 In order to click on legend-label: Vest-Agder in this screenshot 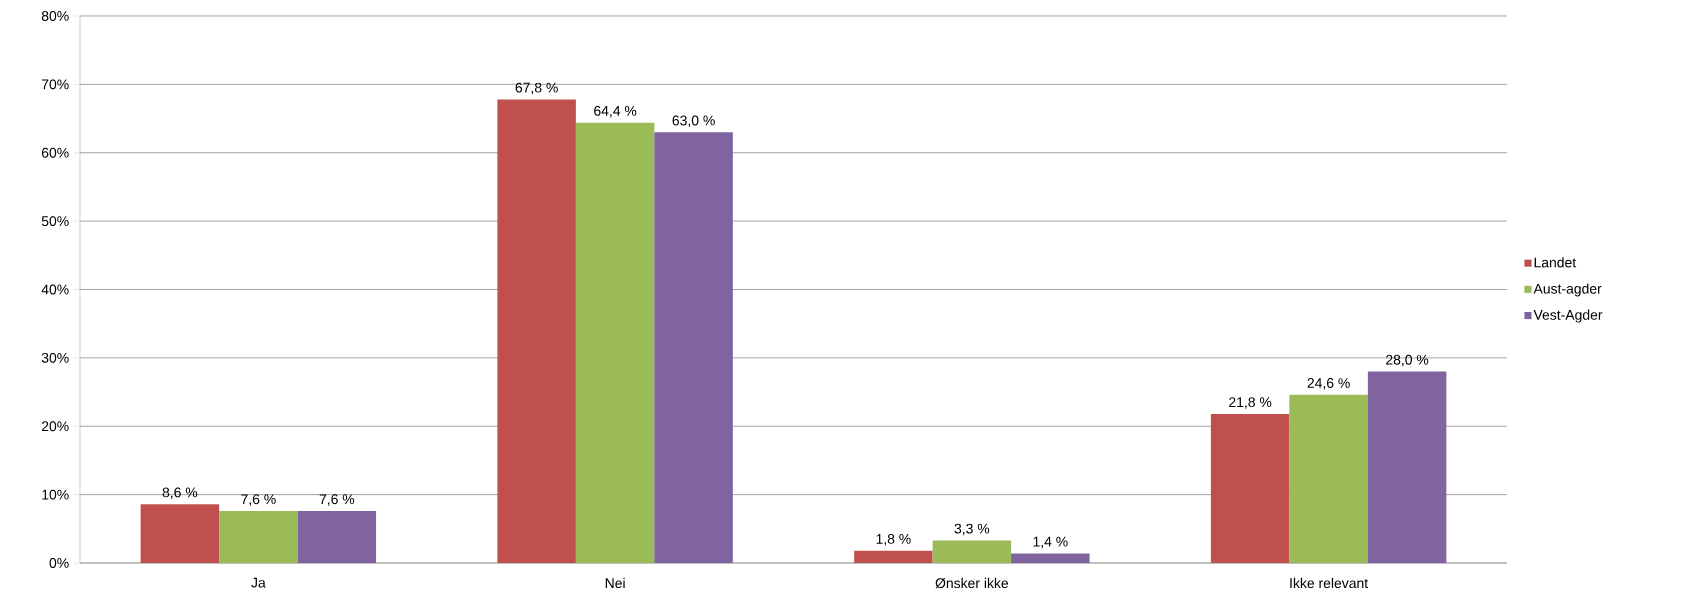, I will do `click(1568, 316)`.